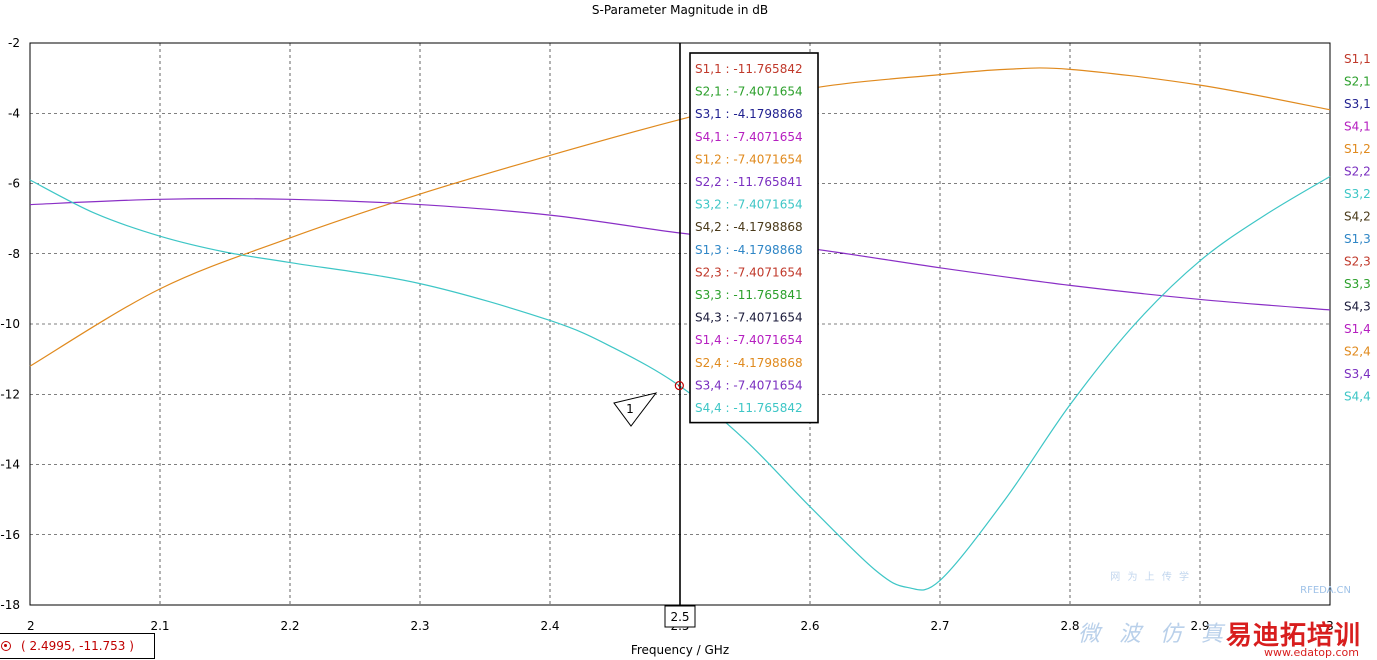  What do you see at coordinates (1357, 329) in the screenshot?
I see `legend-entry: S1,4` at bounding box center [1357, 329].